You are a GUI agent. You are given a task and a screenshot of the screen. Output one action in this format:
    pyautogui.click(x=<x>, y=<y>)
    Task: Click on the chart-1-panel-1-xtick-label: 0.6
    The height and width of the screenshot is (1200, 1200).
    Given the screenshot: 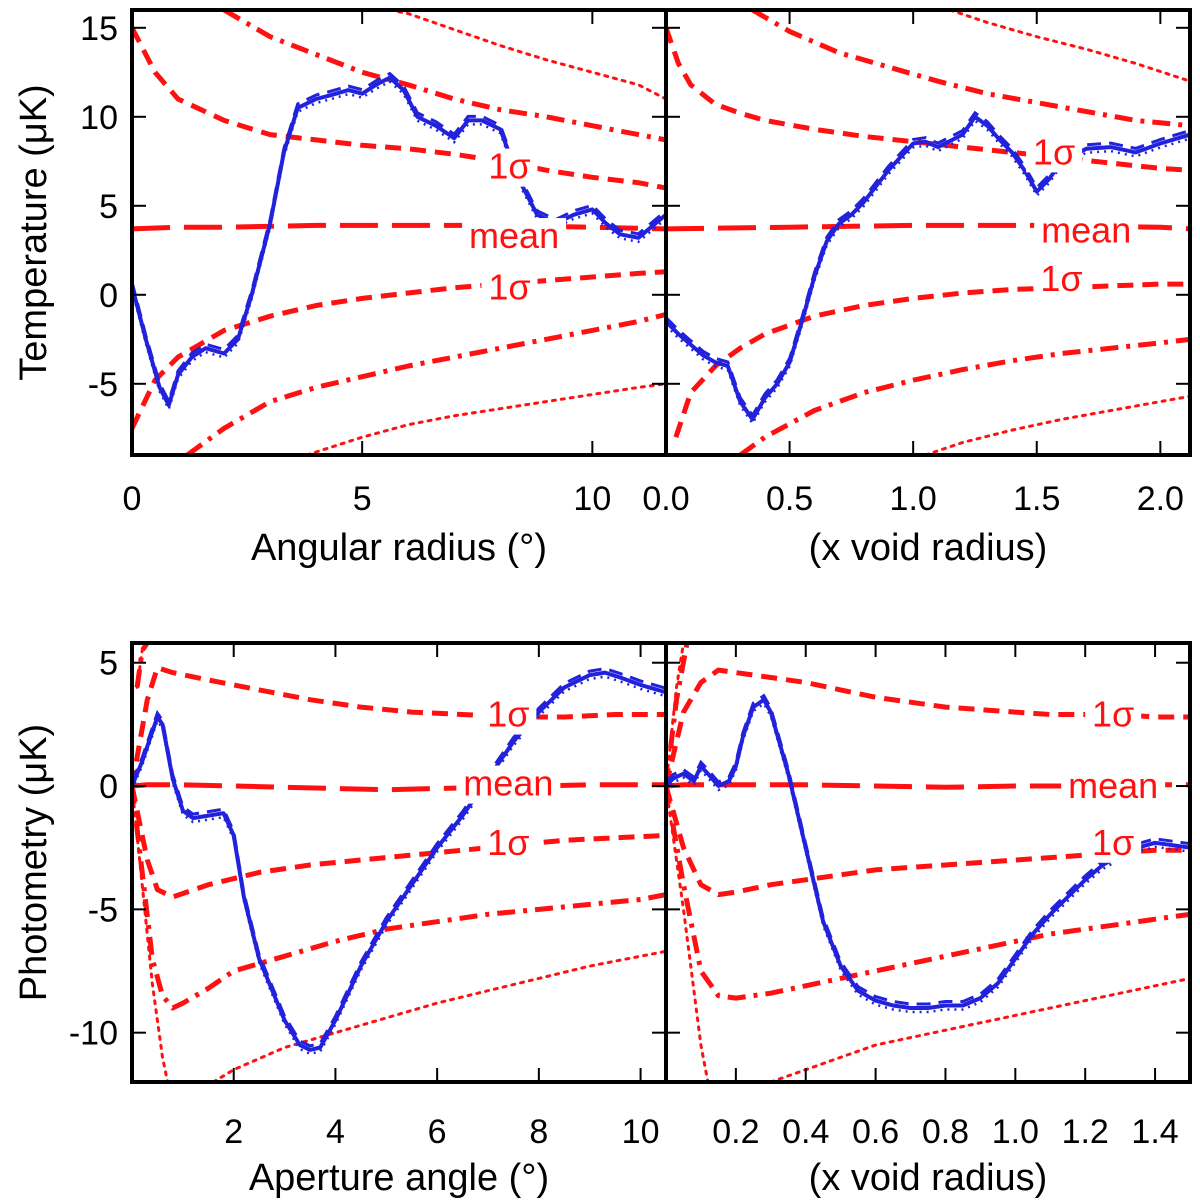 What is the action you would take?
    pyautogui.click(x=875, y=1132)
    